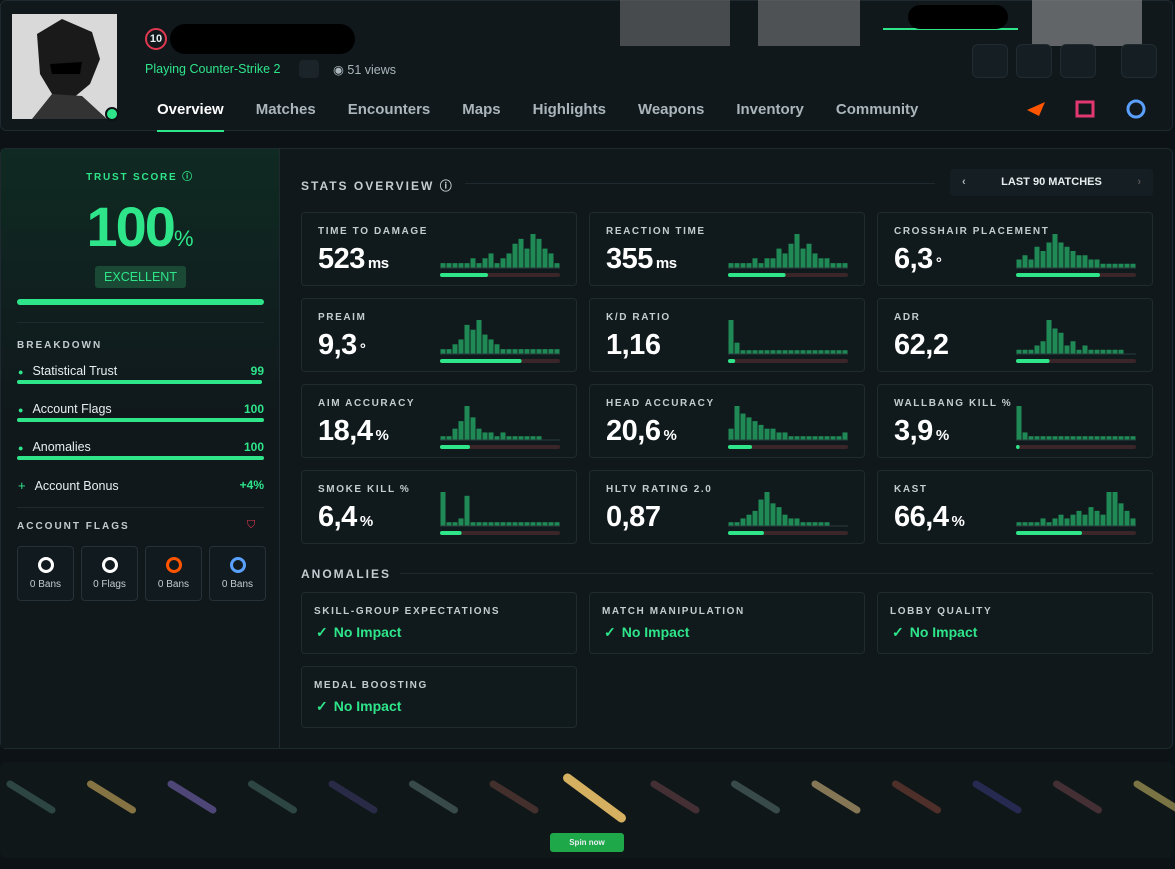 The width and height of the screenshot is (1175, 869). I want to click on stat-value: 18,4%, so click(353, 431).